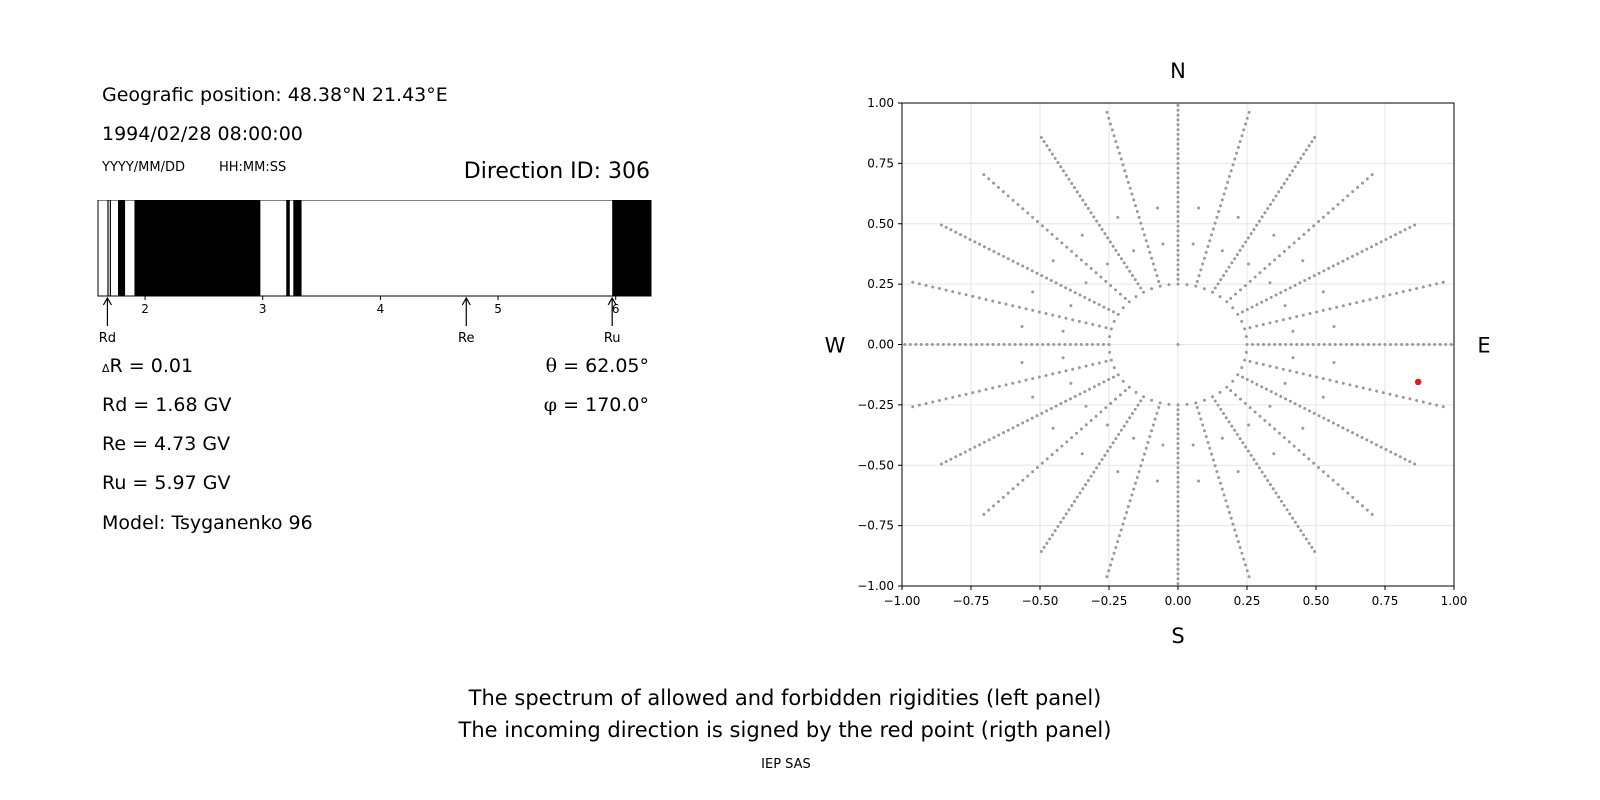  Describe the element at coordinates (263, 309) in the screenshot. I see `spectrum-tick-label: 3` at that location.